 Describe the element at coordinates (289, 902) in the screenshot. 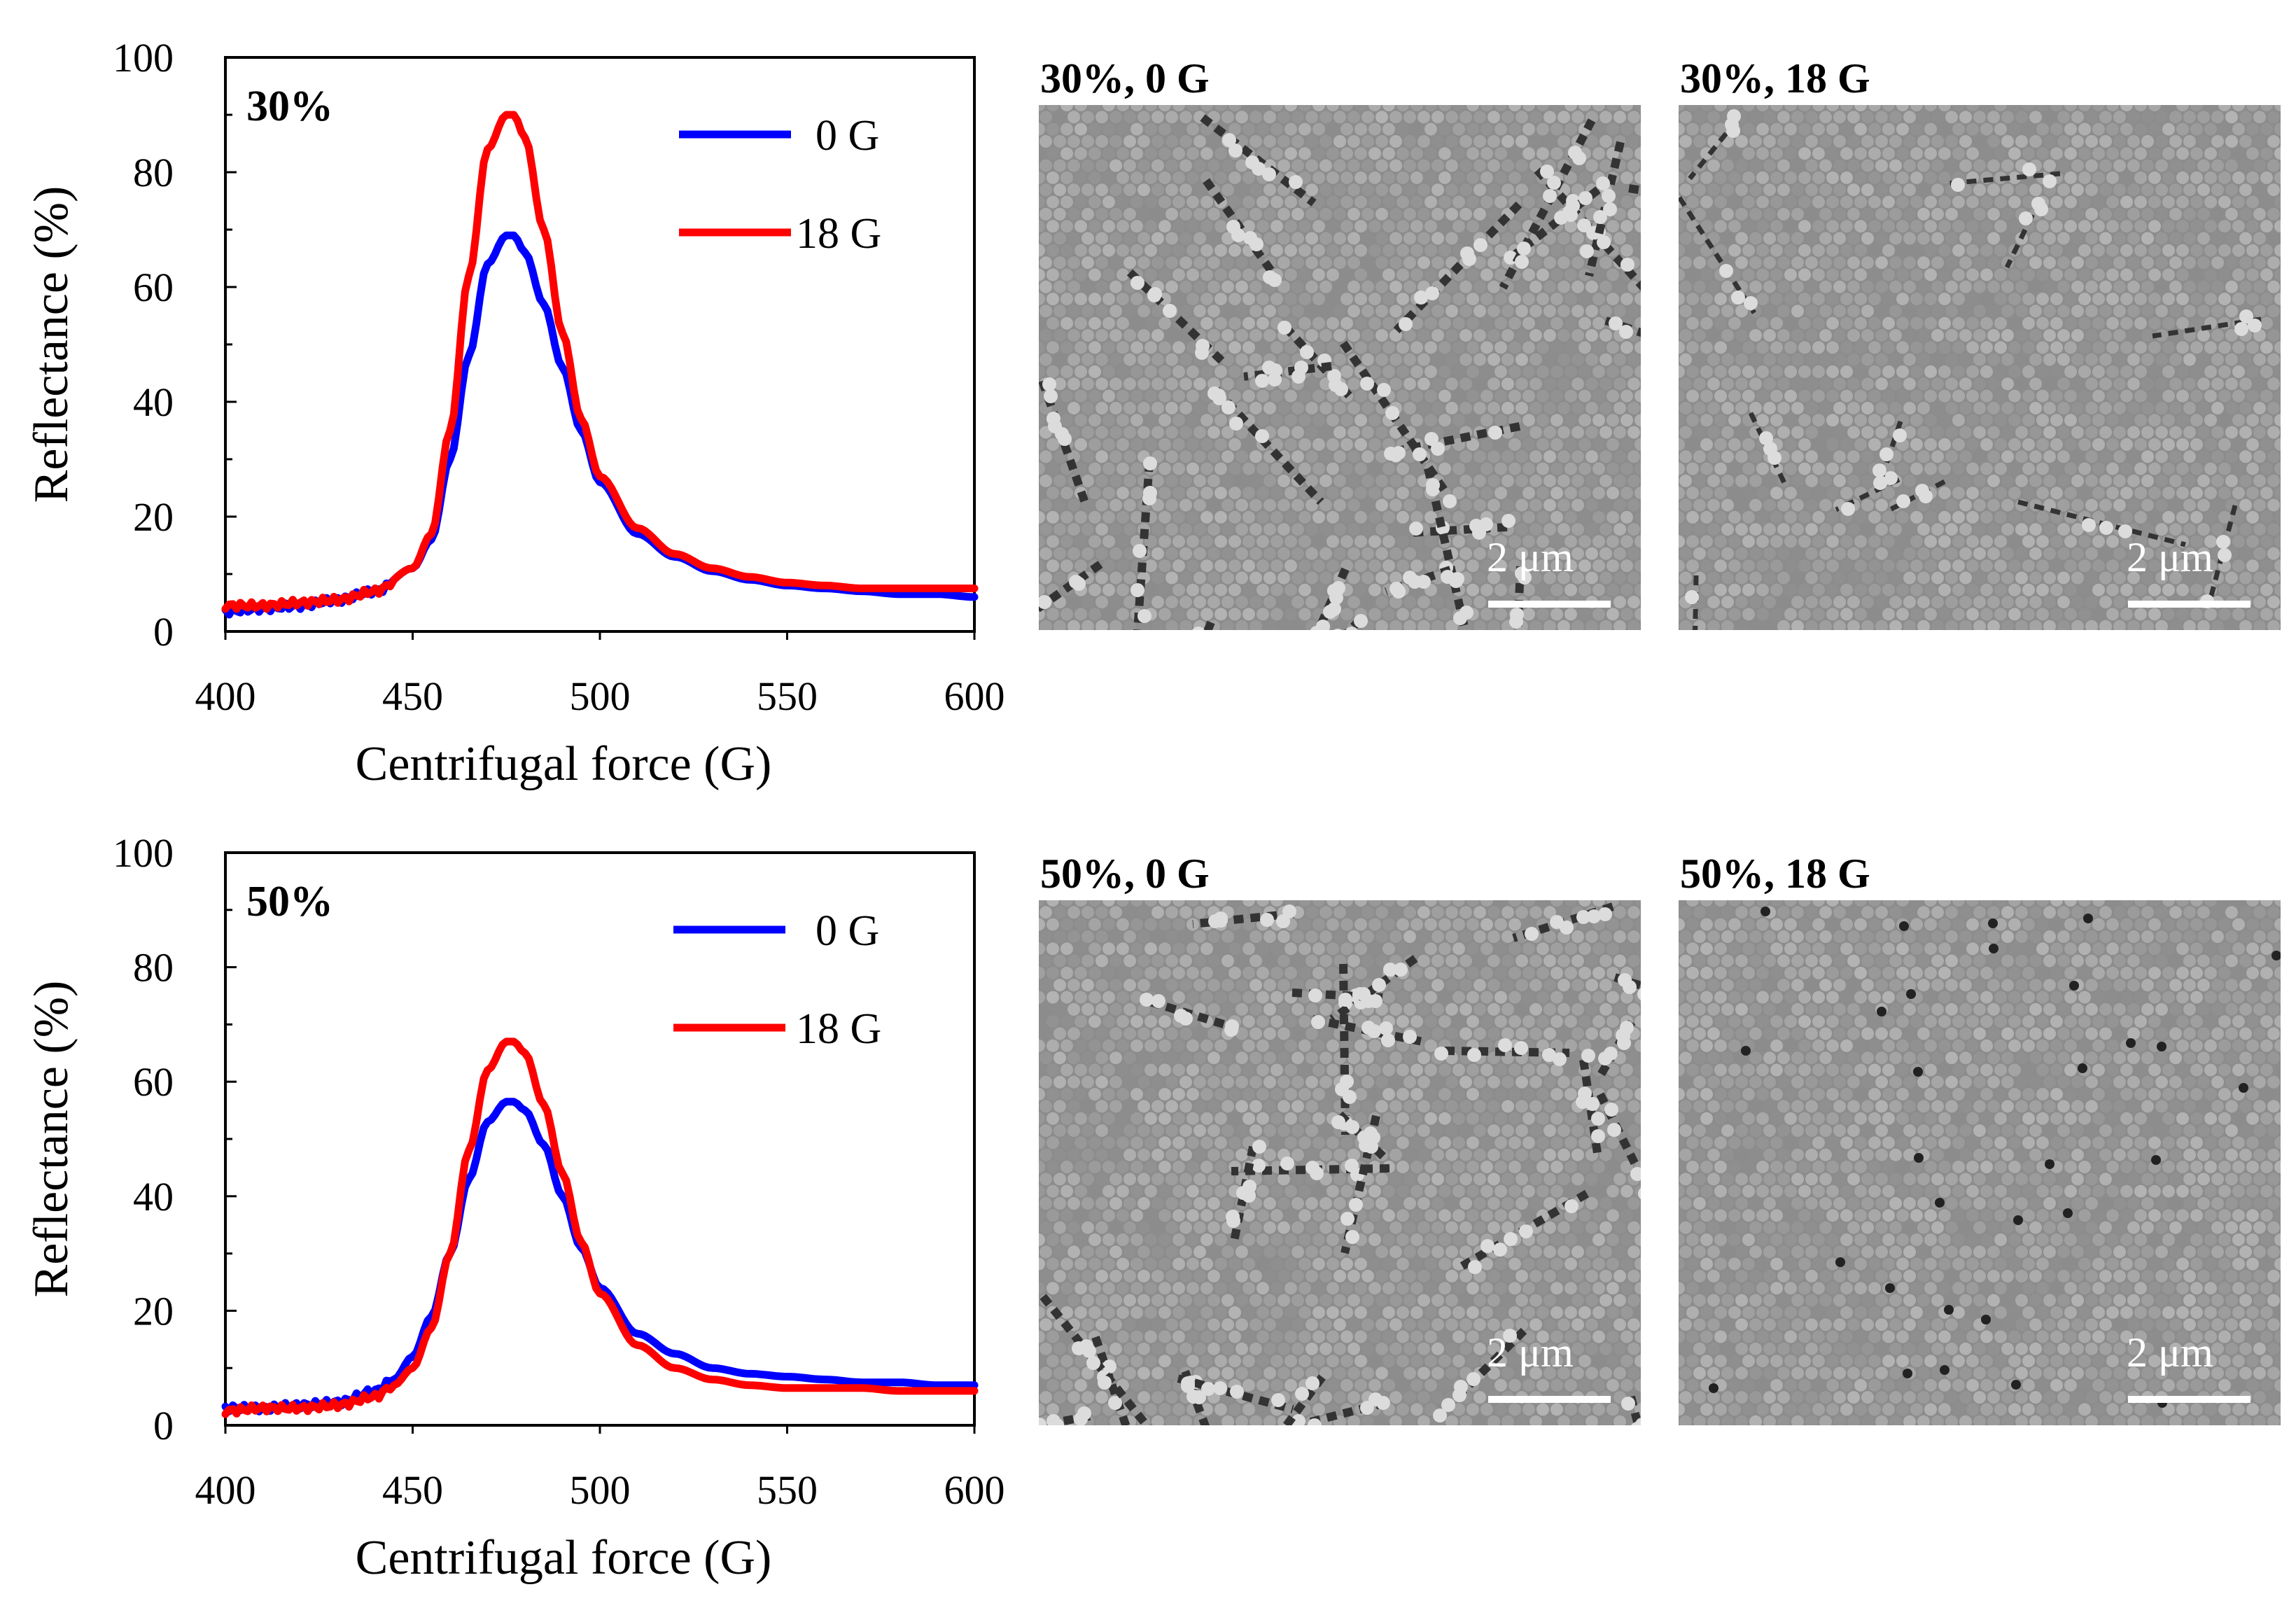

I see `panel-label: 50%` at that location.